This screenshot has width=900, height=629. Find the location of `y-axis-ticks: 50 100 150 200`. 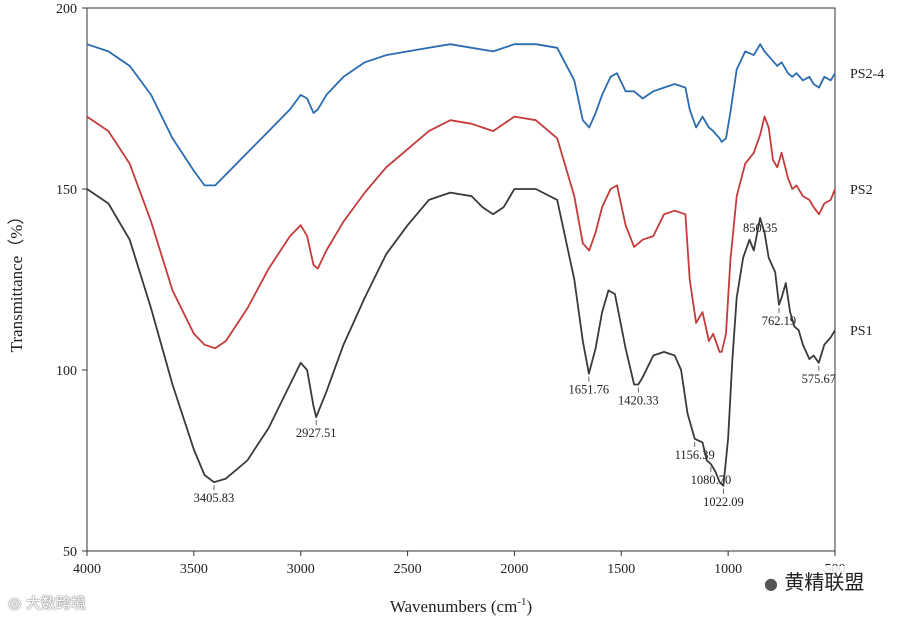

y-axis-ticks: 50 100 150 200 is located at coordinates (71, 281).